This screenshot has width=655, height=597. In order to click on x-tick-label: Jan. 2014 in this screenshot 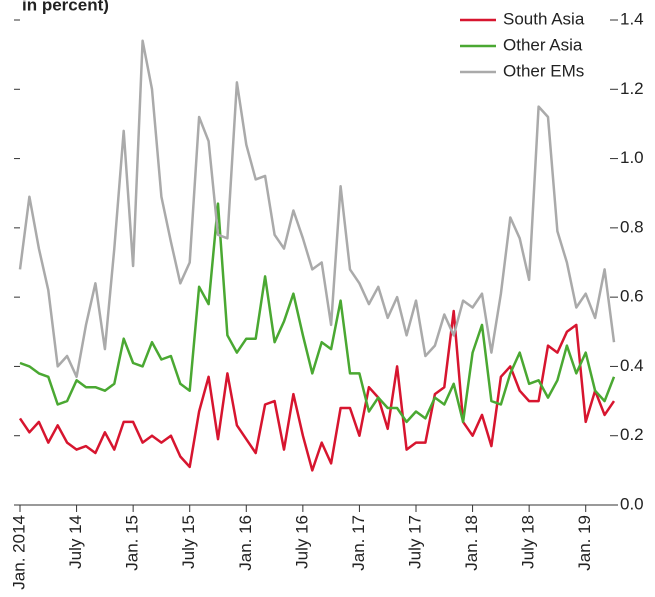, I will do `click(18, 552)`.